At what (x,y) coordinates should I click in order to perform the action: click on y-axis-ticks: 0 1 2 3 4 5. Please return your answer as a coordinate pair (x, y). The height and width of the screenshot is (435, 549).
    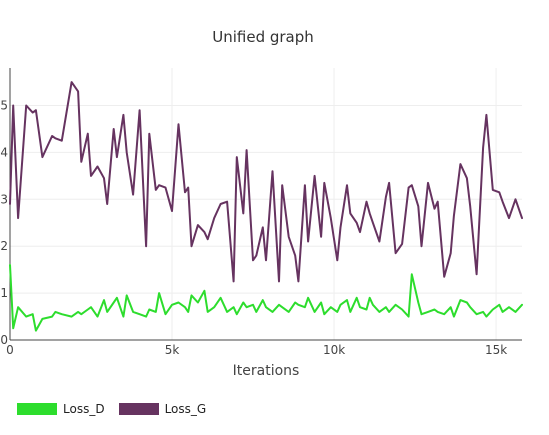
    Looking at the image, I should click on (4, 223).